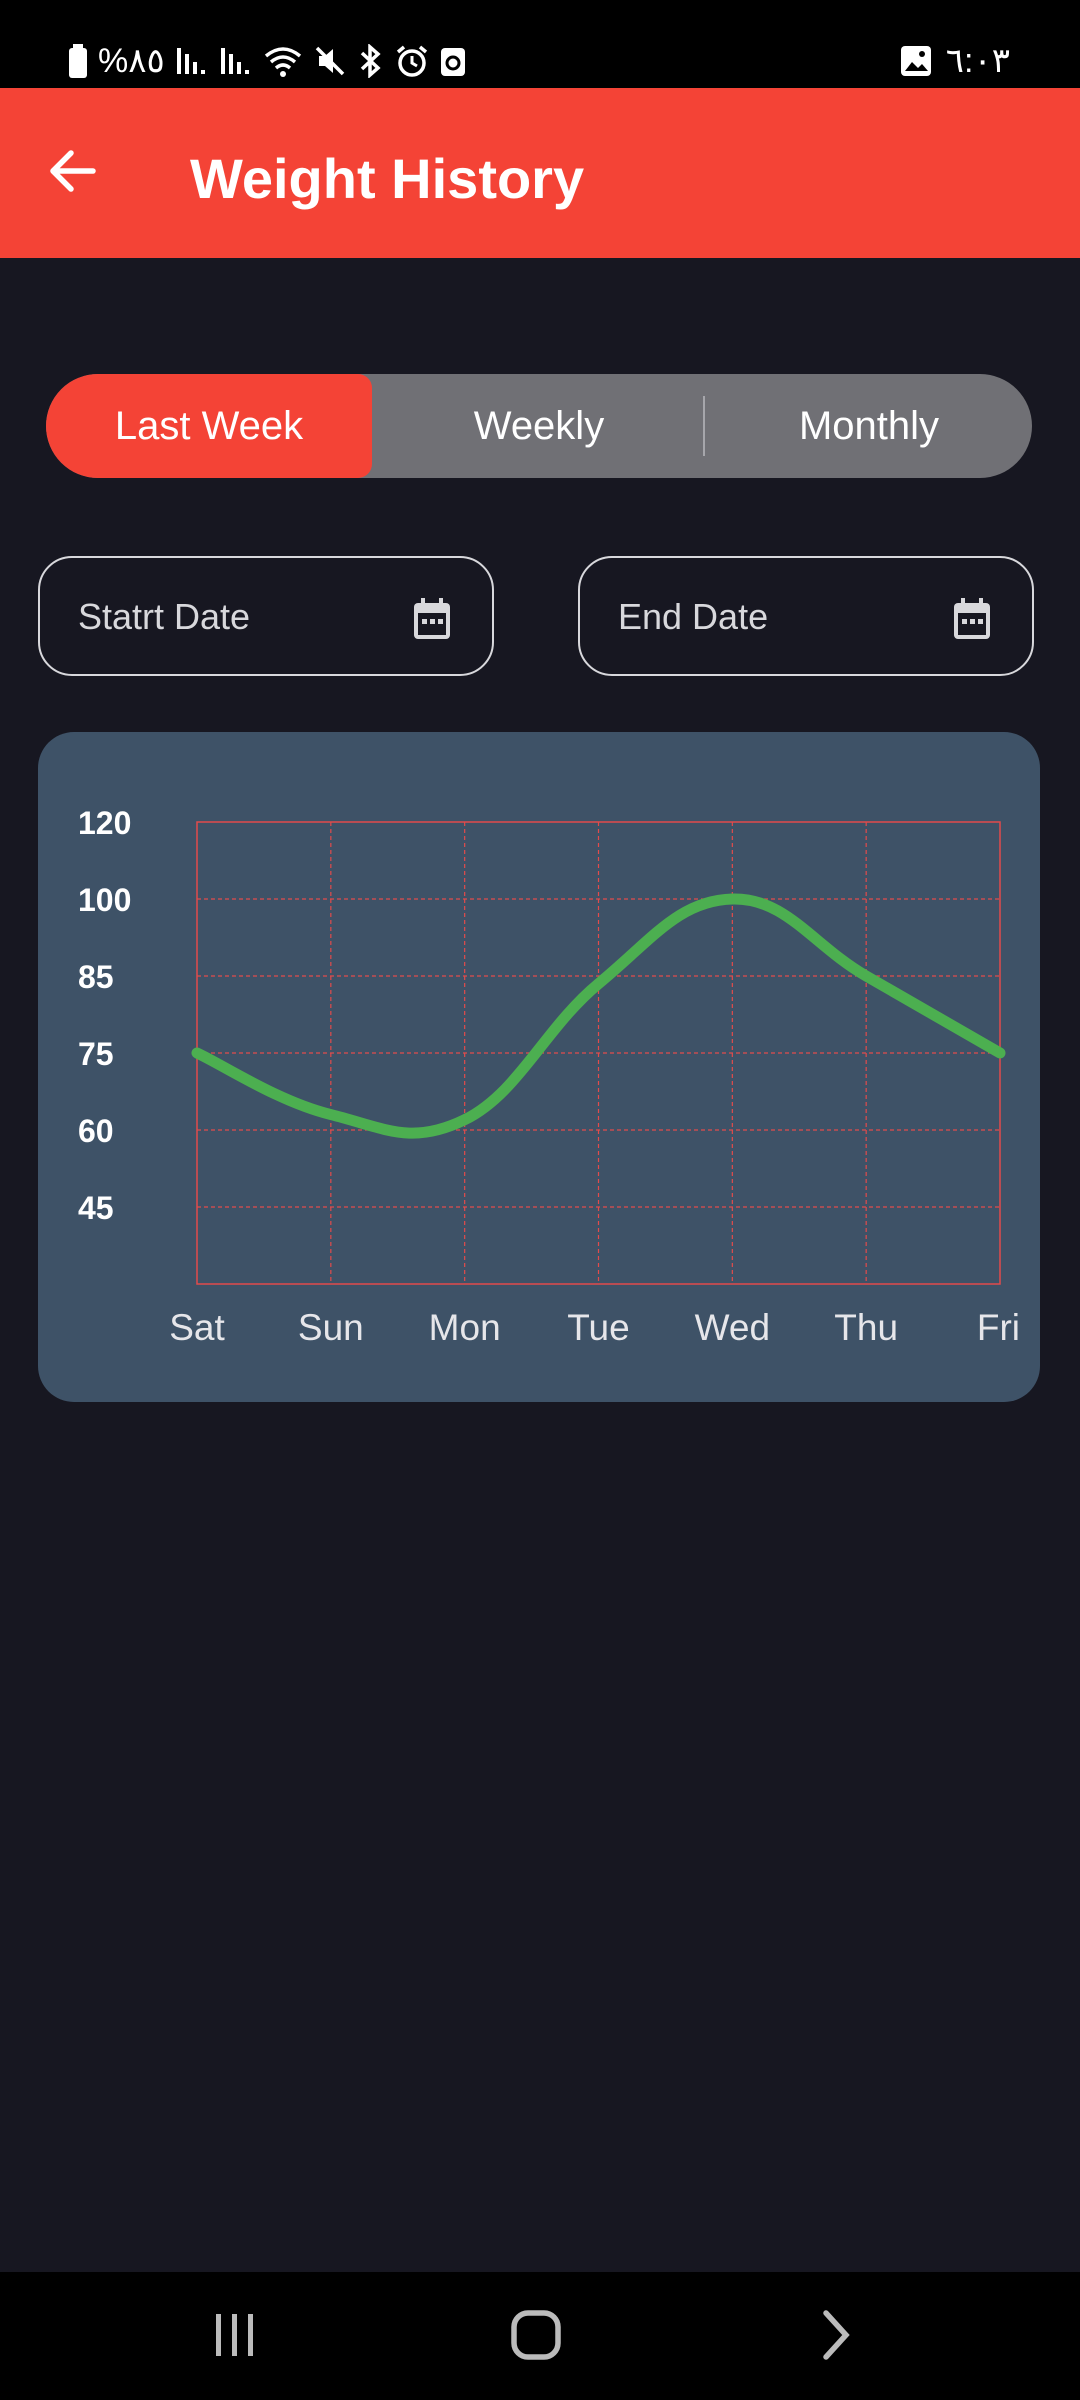 The width and height of the screenshot is (1080, 2400). I want to click on home-button, so click(536, 2337).